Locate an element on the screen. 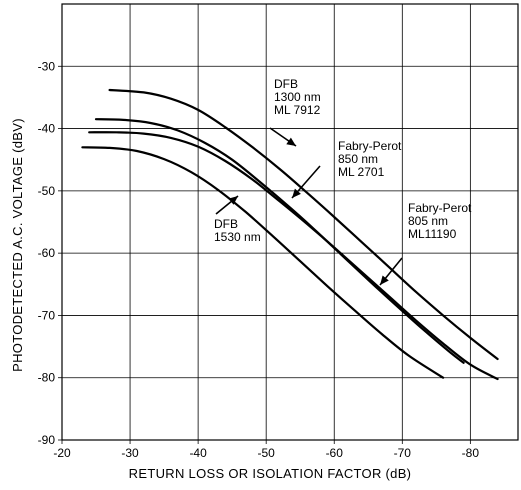  y-tick-label: -30 is located at coordinates (47, 66).